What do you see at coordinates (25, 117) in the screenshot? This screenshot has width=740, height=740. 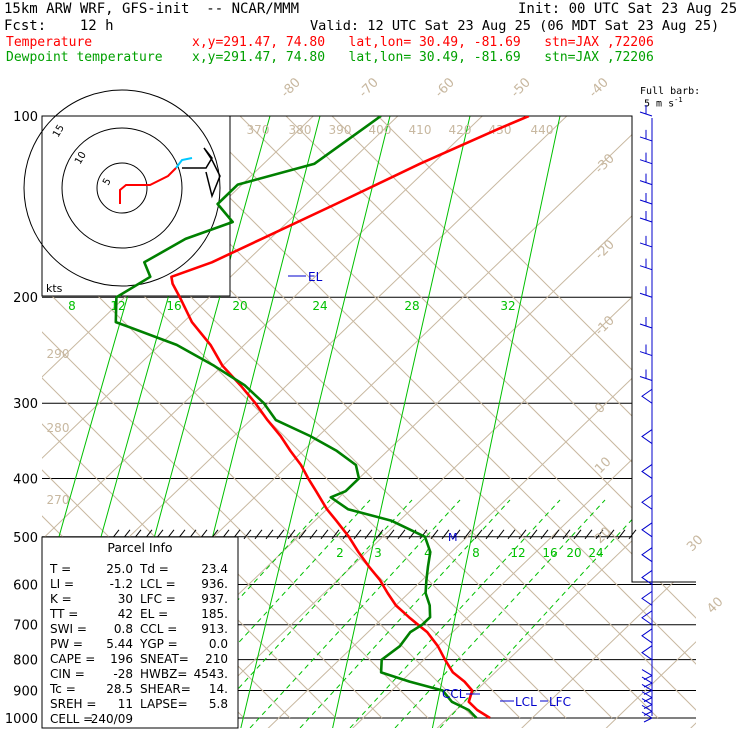 I see `pressure-tick-label: 100` at bounding box center [25, 117].